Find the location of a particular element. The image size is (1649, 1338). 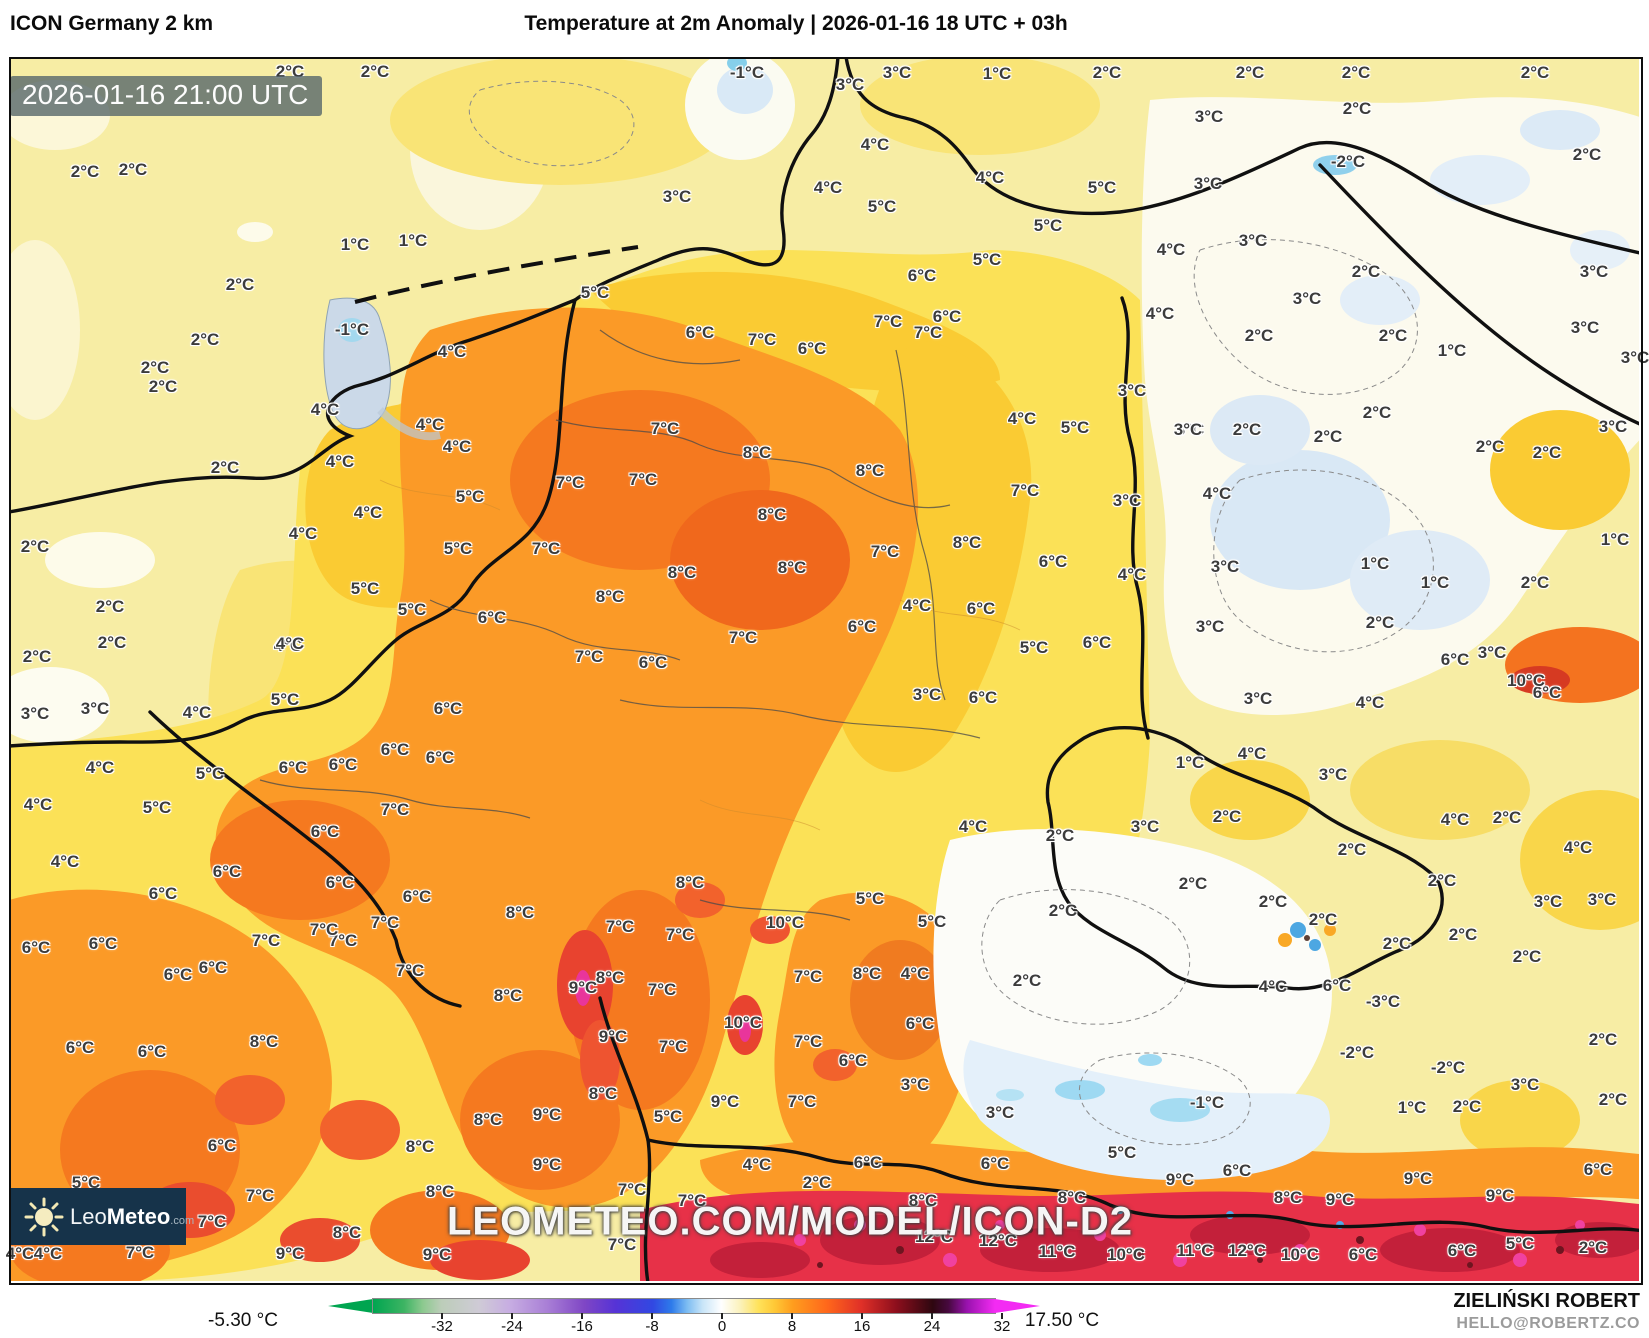

temp-label: 11°C is located at coordinates (1057, 1251).